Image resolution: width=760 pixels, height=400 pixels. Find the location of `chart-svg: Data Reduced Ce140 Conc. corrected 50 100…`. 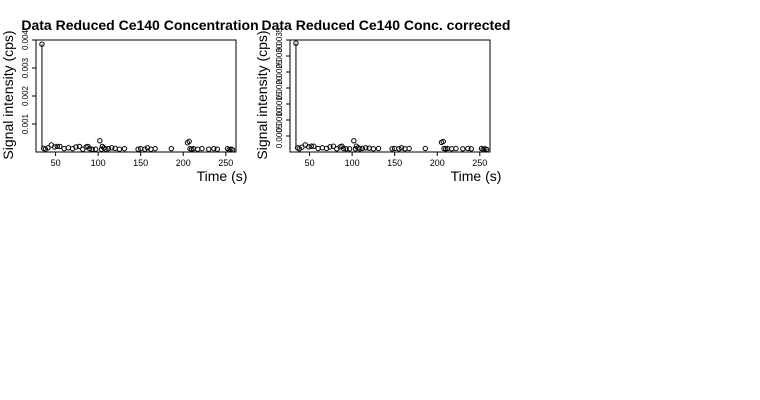

chart-svg: Data Reduced Ce140 Conc. corrected 50 100… is located at coordinates (382, 100).